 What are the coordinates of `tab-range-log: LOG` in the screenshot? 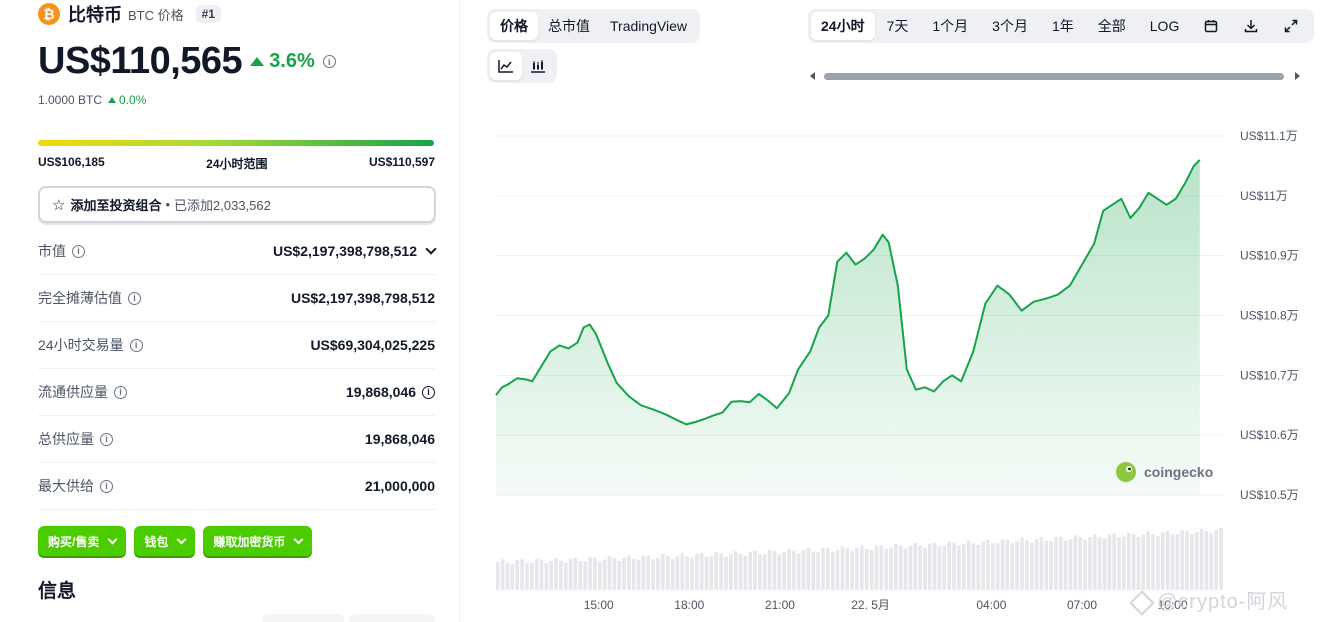 It's located at (1164, 26).